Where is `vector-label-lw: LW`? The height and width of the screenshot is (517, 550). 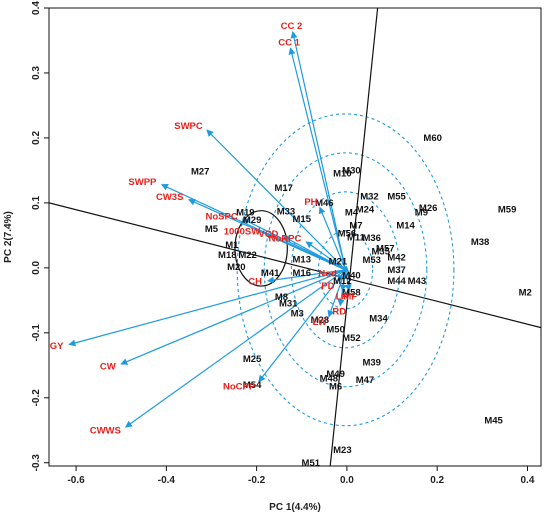 vector-label-lw: LW is located at coordinates (320, 322).